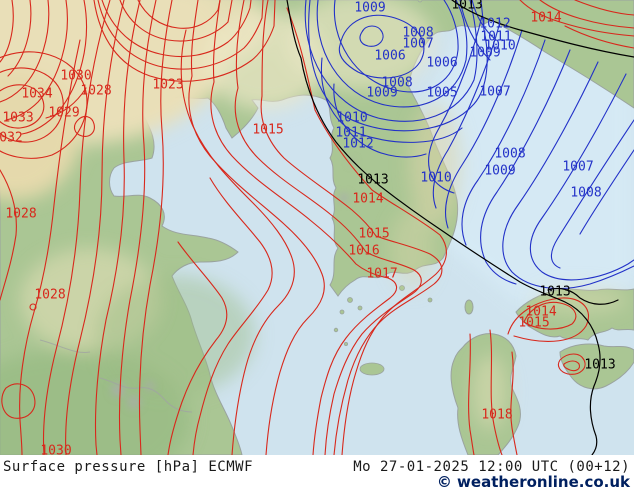 The width and height of the screenshot is (634, 490). I want to click on pressure-label-red: 1033, so click(17, 118).